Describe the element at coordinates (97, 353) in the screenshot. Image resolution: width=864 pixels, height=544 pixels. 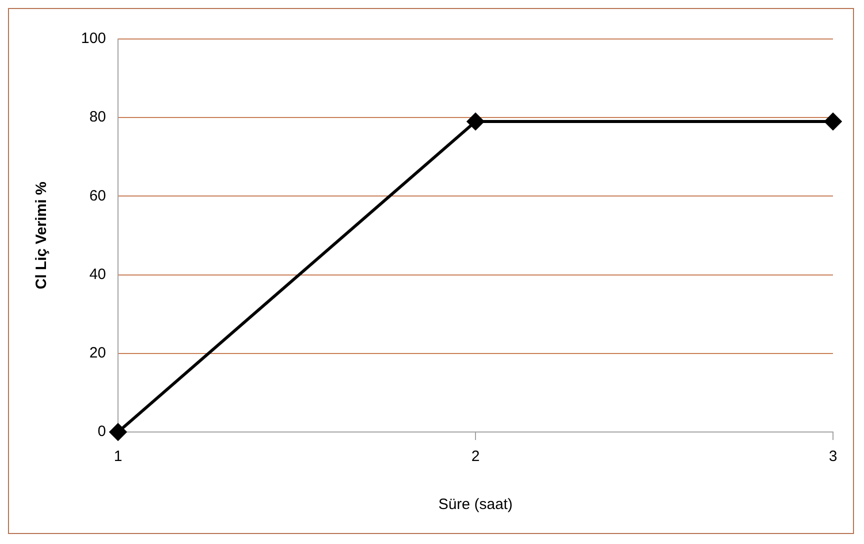
I see `y-tick-label: 20` at that location.